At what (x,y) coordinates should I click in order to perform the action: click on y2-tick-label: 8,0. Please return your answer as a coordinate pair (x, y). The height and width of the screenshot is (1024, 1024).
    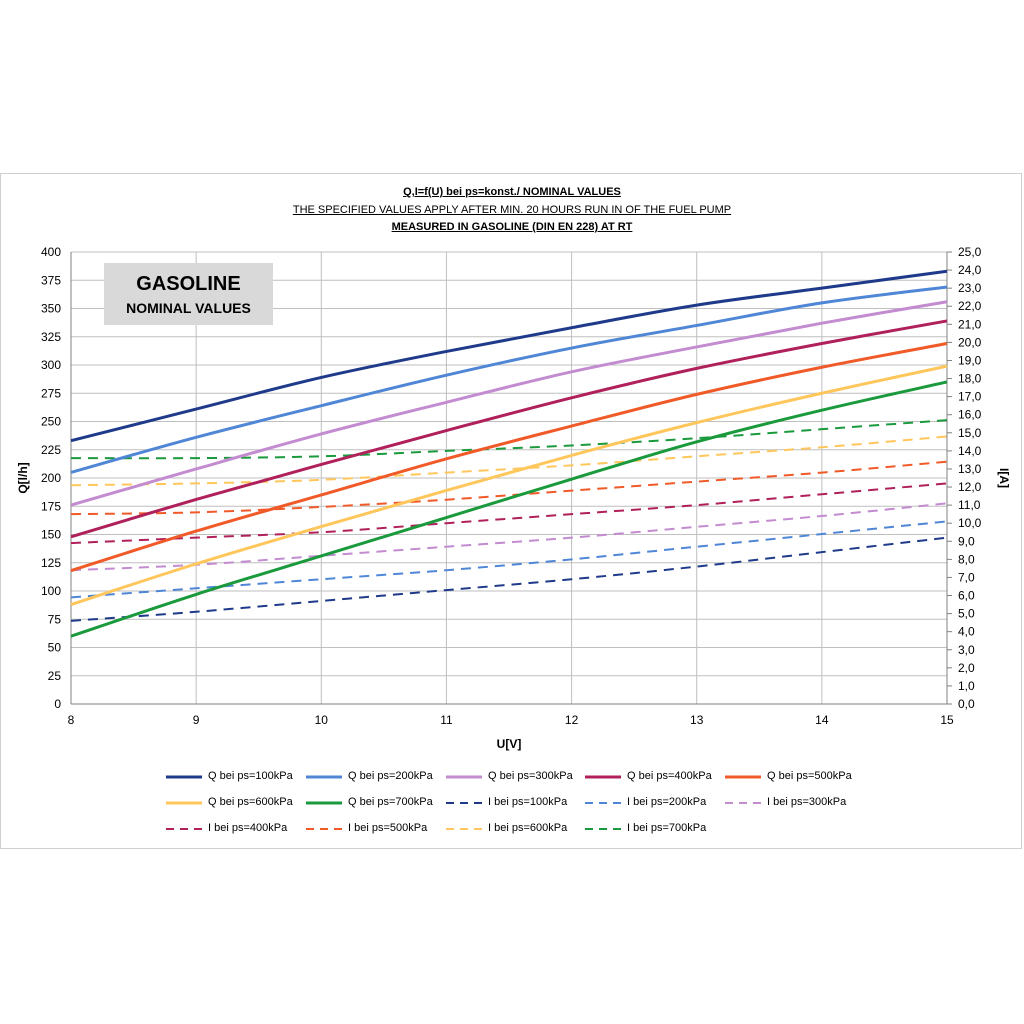
    Looking at the image, I should click on (966, 559).